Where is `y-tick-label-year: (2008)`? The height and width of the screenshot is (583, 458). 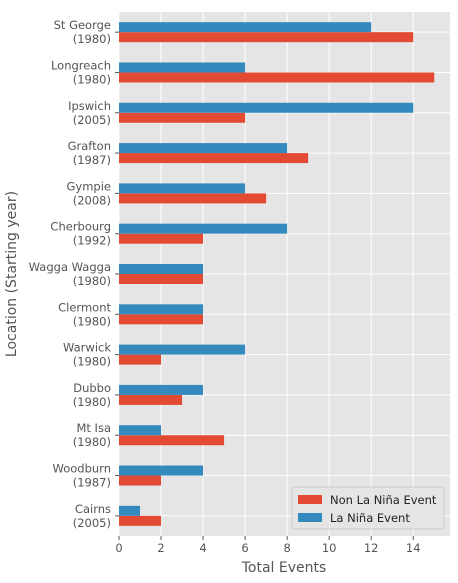
y-tick-label-year: (2008) is located at coordinates (92, 200).